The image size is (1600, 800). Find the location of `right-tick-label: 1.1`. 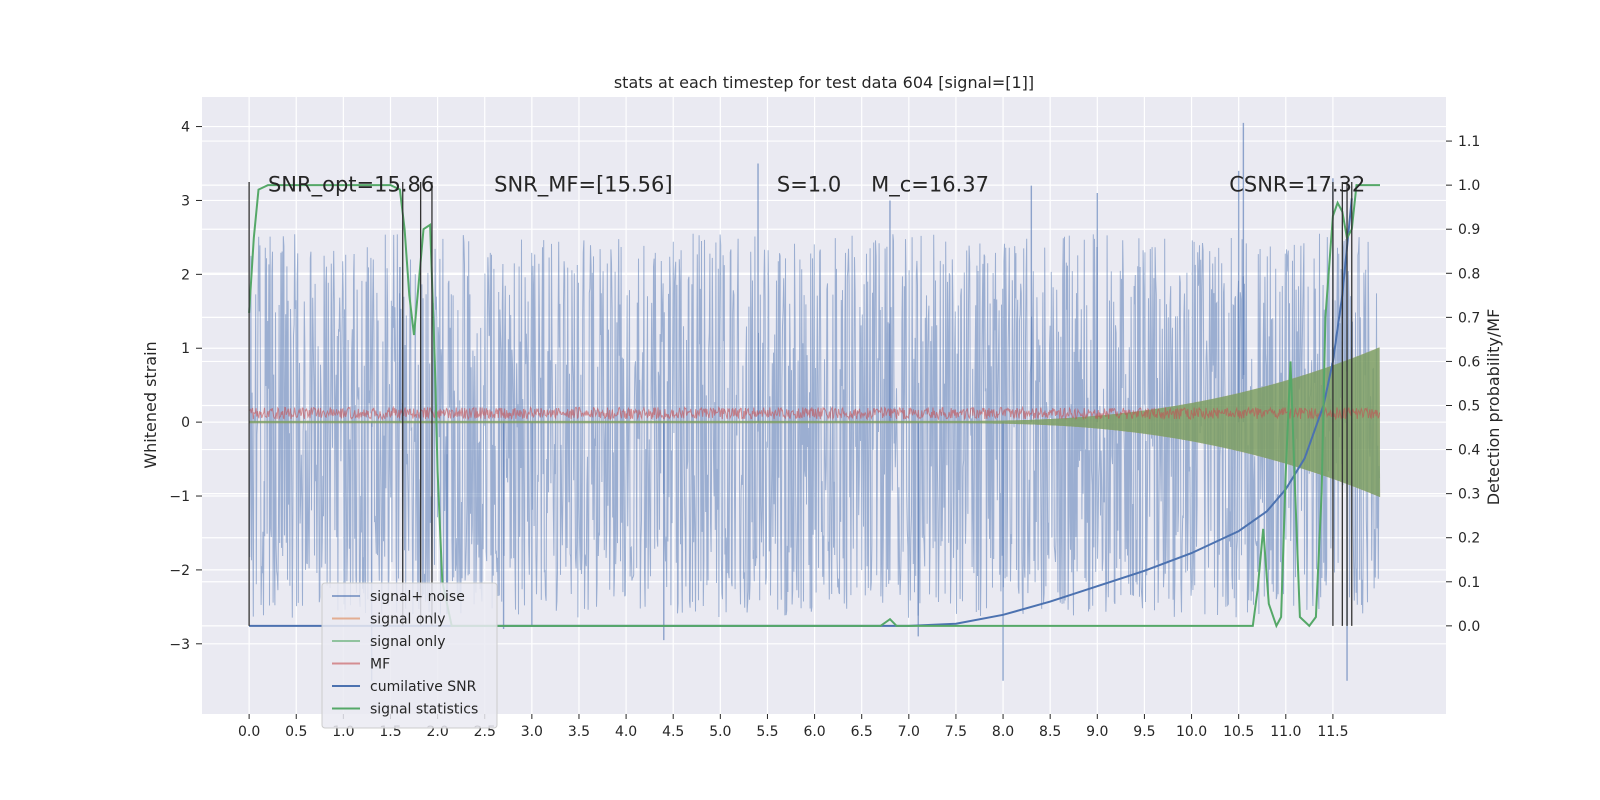

right-tick-label: 1.1 is located at coordinates (1469, 142).